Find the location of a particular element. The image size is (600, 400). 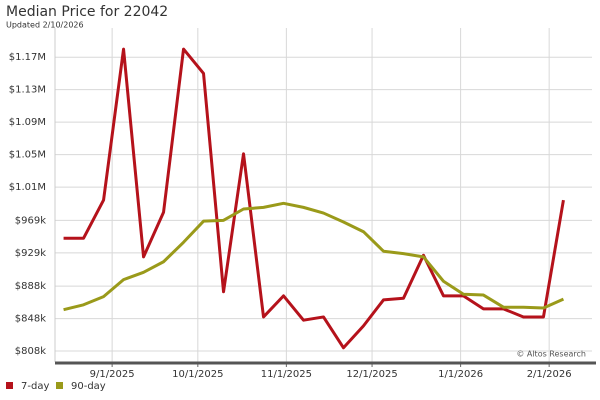

x-tick-label: 2/1/2026 is located at coordinates (549, 374).